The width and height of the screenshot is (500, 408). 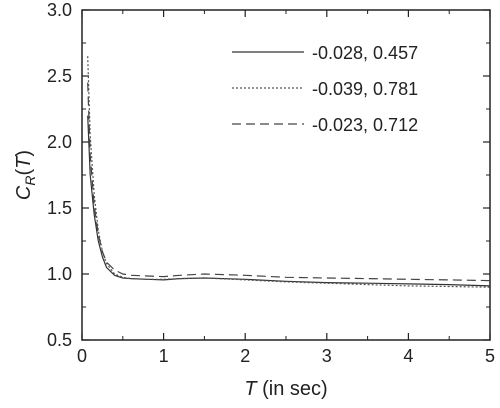 I want to click on y-tick-label: 2.5, so click(x=59, y=76).